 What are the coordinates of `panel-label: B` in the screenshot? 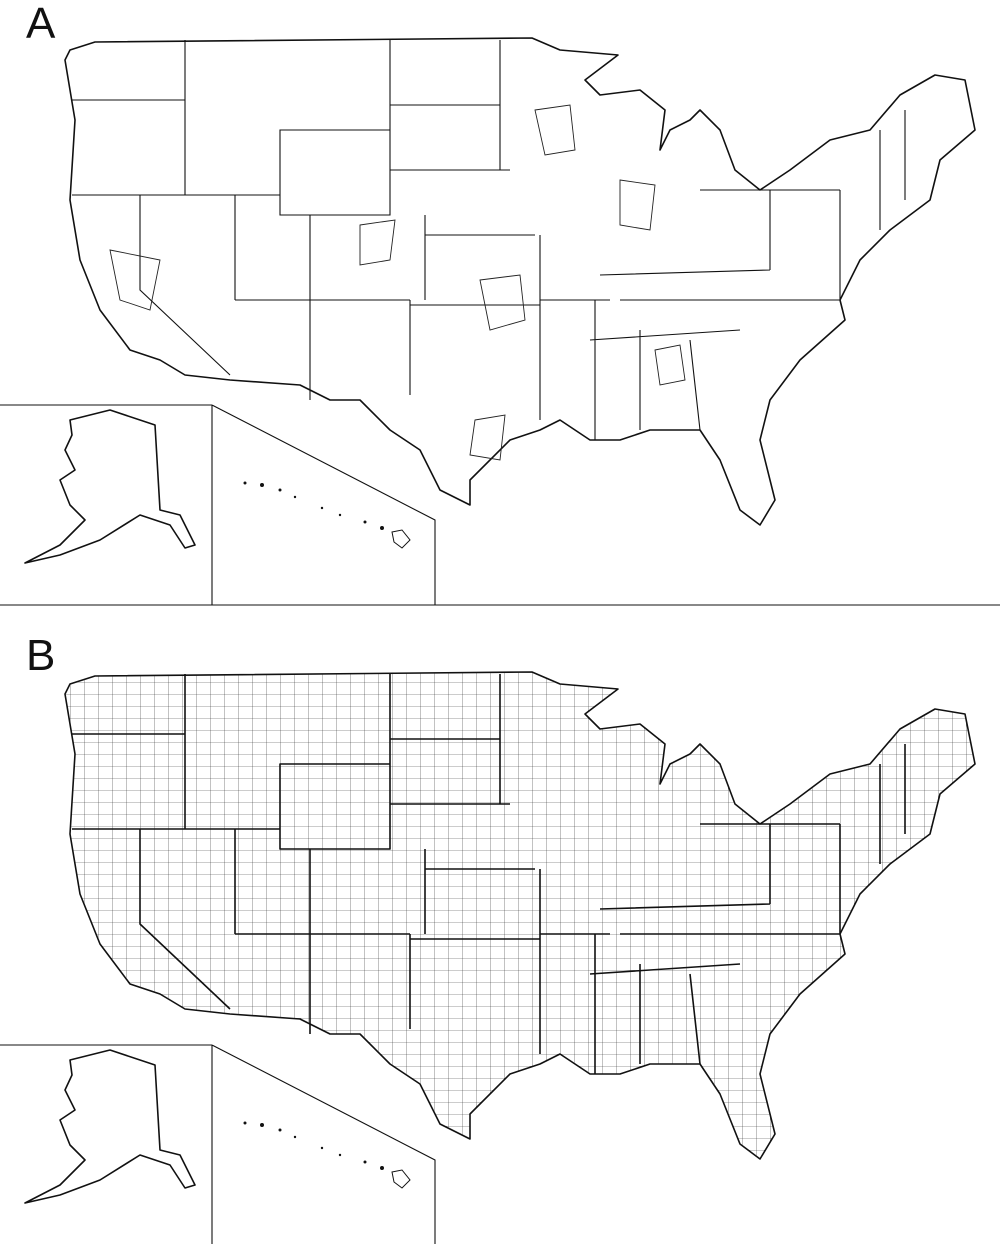 It's located at (40, 655).